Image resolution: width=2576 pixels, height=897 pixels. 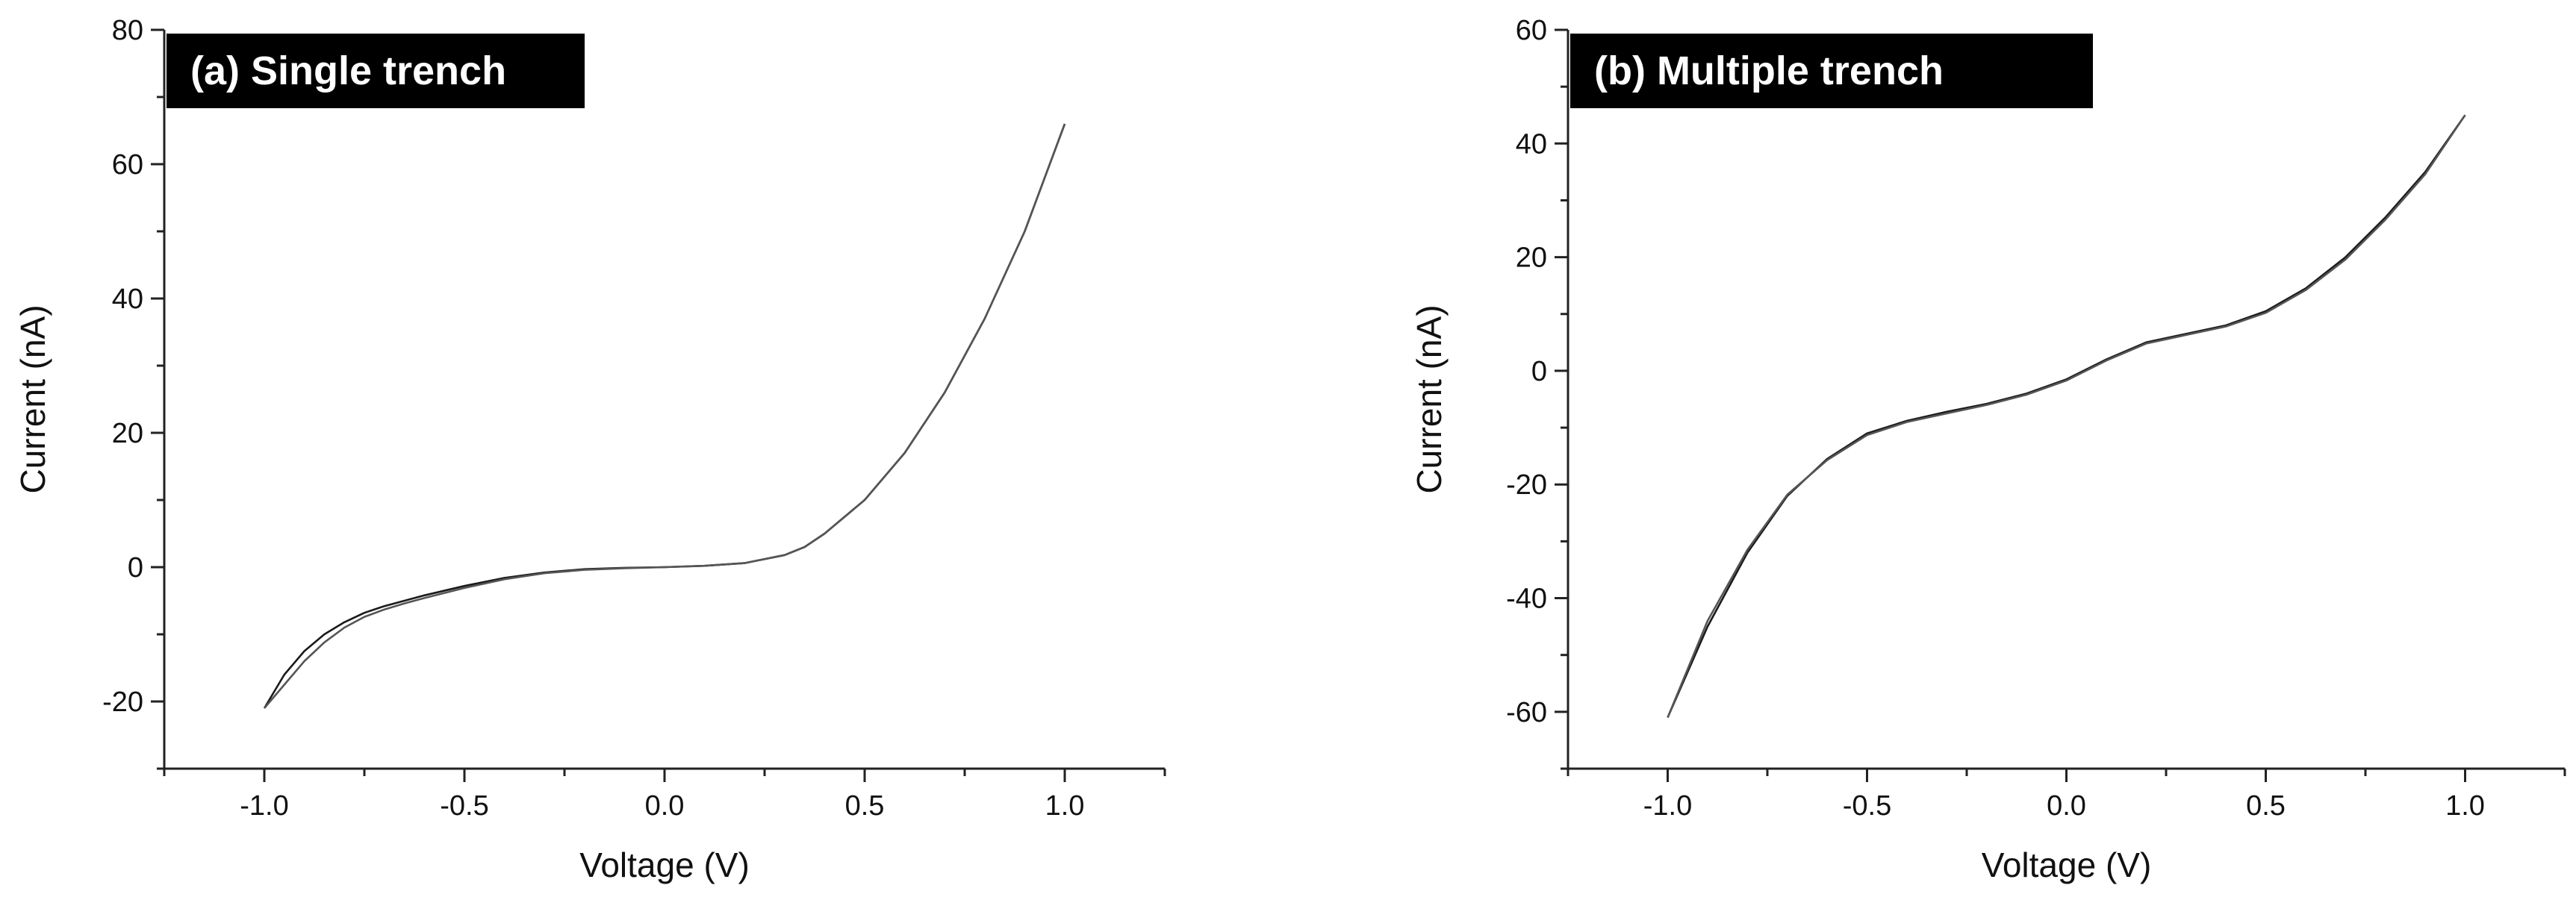 I want to click on chart-title: (a) Single trench, so click(x=348, y=71).